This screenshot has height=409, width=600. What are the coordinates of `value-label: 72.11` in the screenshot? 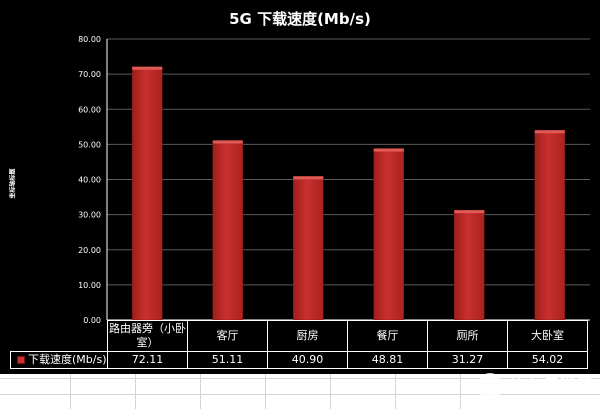 It's located at (147, 360).